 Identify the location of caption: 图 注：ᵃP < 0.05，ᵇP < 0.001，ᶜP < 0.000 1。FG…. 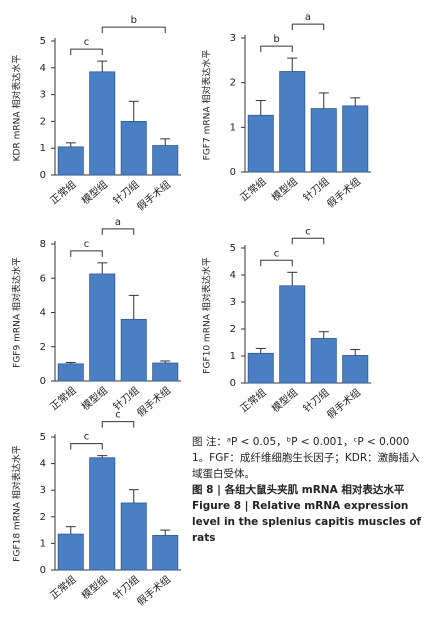
(308, 490).